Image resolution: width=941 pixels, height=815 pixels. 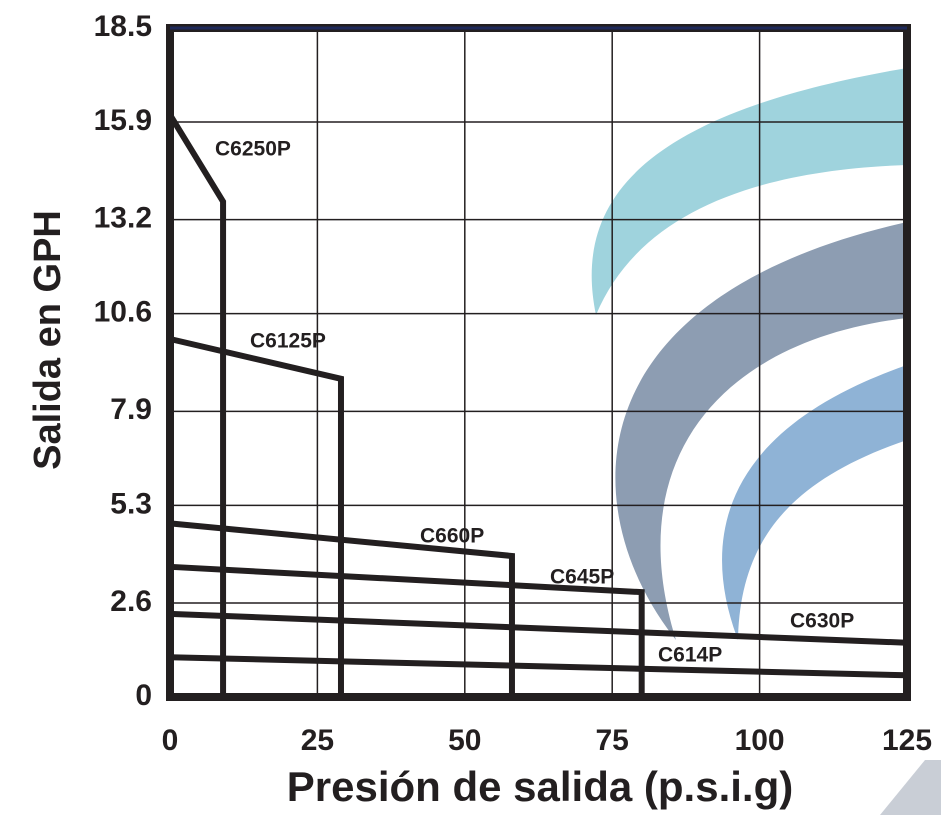 What do you see at coordinates (143, 695) in the screenshot?
I see `y-tick-label: 0` at bounding box center [143, 695].